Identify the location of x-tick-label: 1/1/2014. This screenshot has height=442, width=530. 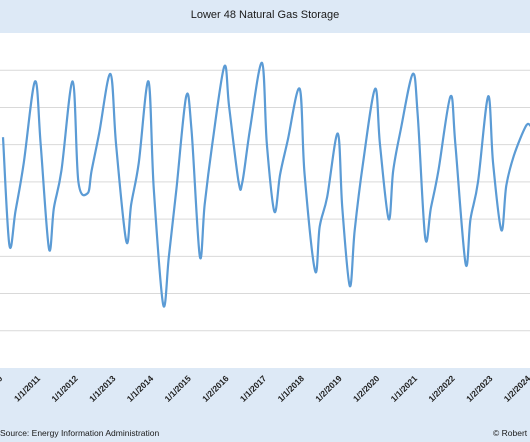
(140, 388).